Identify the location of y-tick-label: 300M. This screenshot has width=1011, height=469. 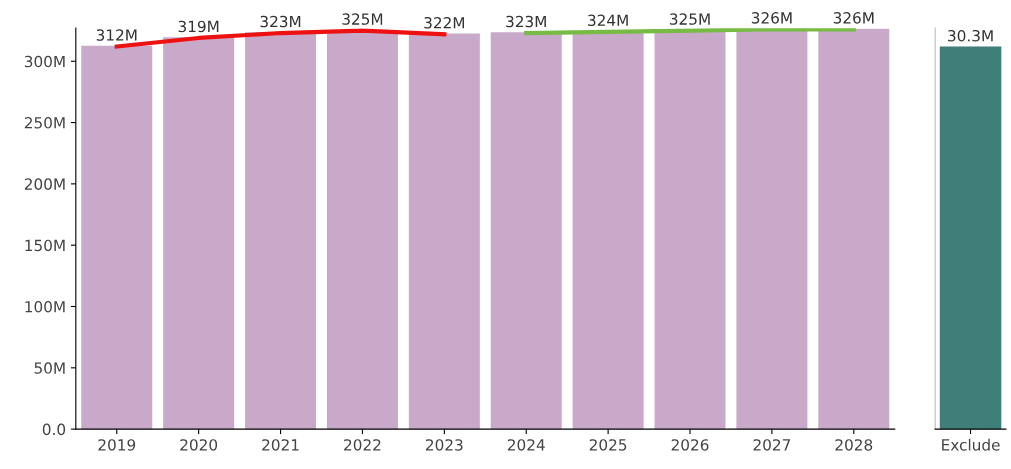
(44, 61).